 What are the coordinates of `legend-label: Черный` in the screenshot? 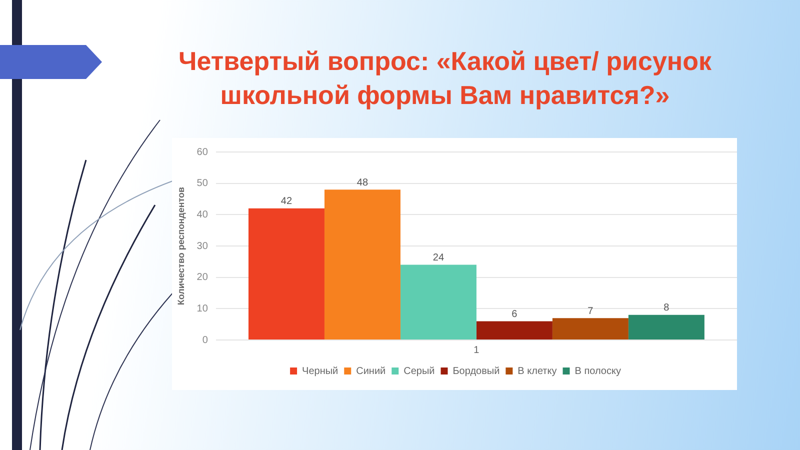 It's located at (320, 371).